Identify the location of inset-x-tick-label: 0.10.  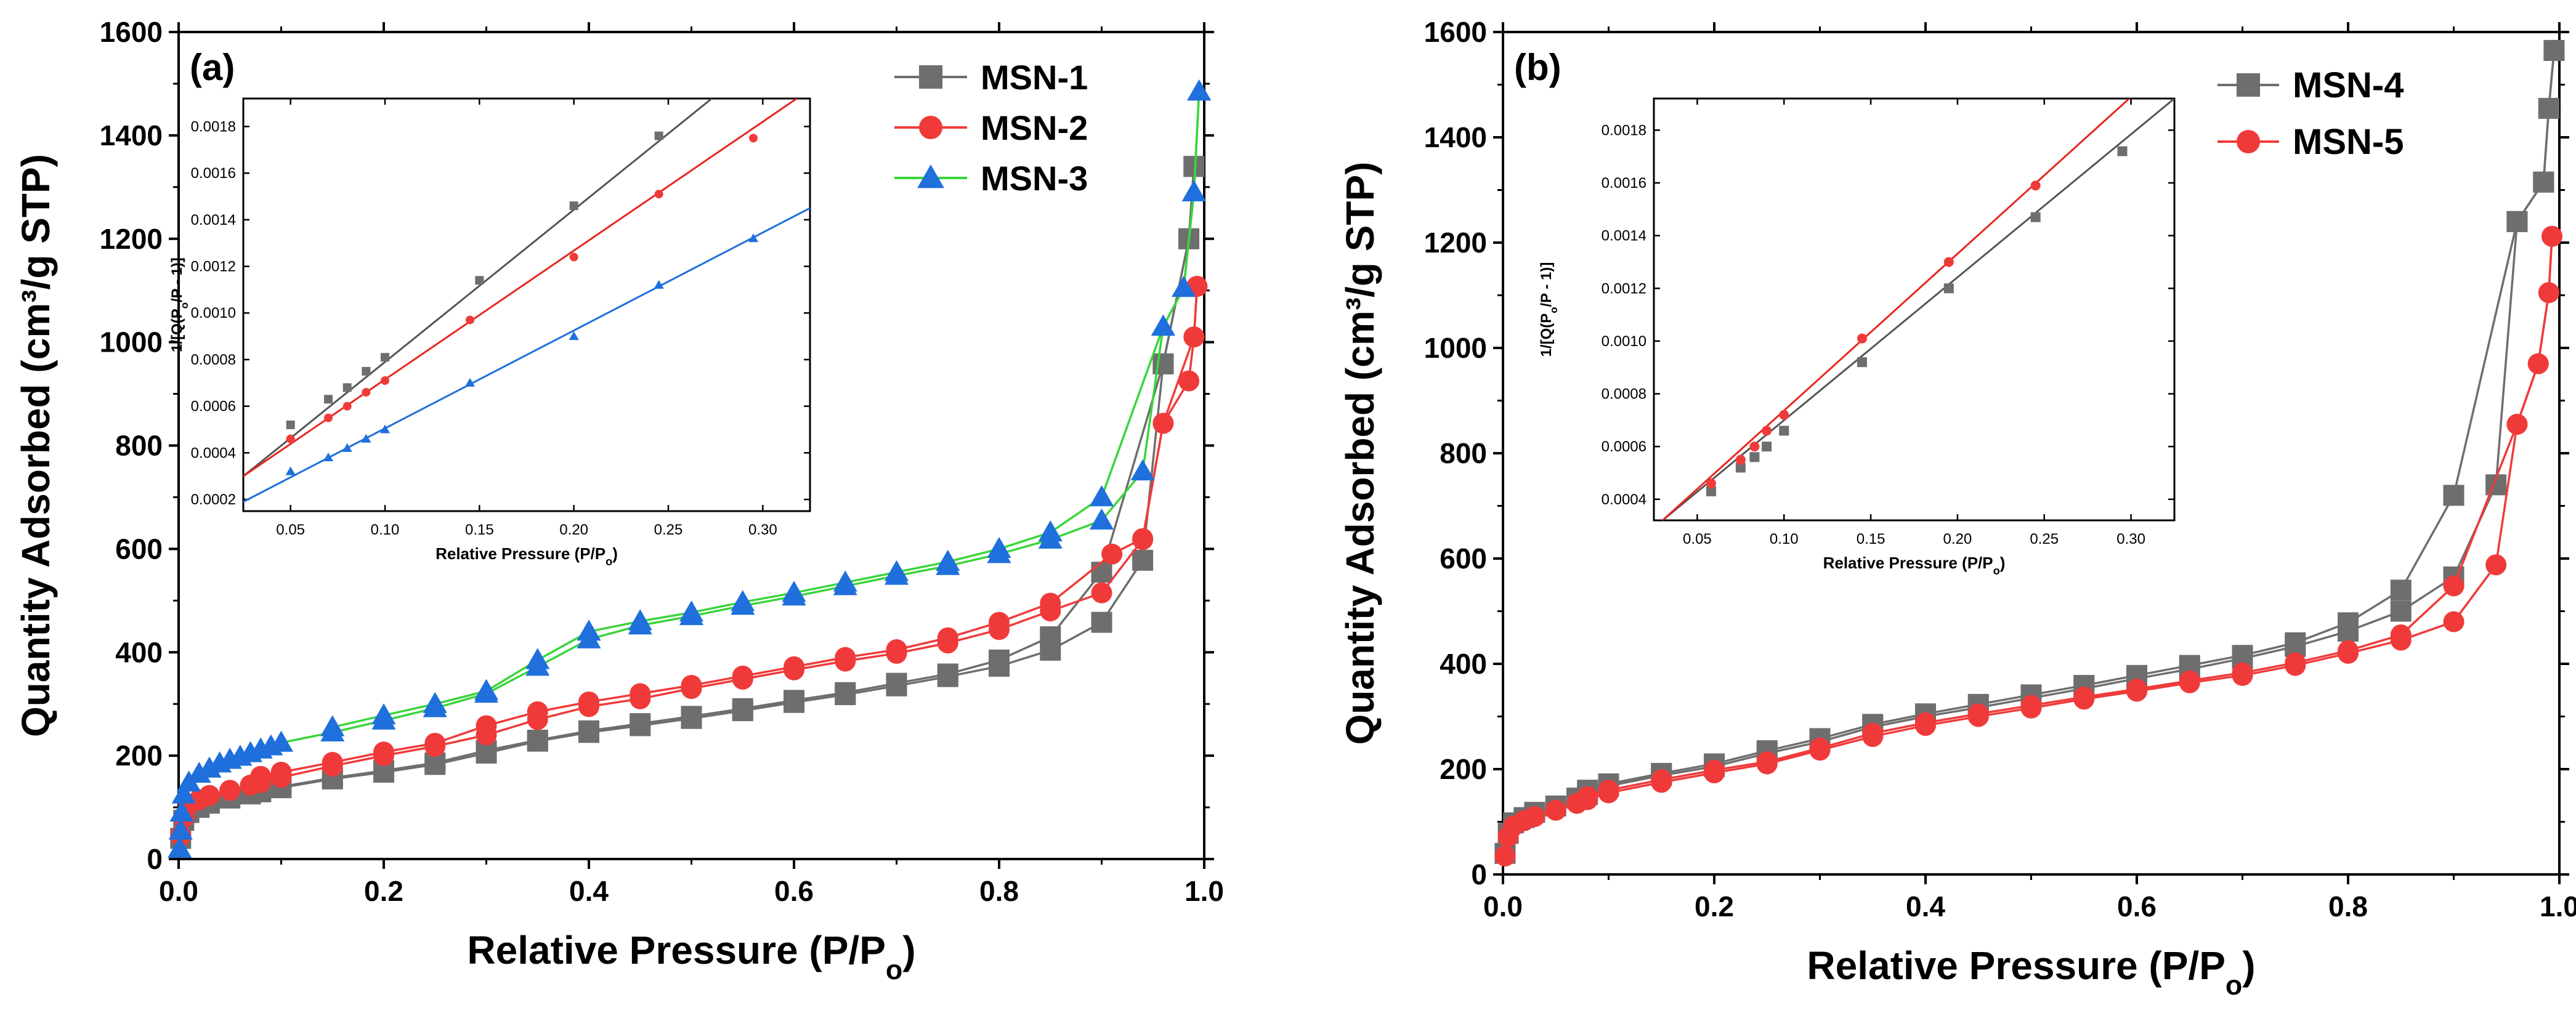
(1784, 539).